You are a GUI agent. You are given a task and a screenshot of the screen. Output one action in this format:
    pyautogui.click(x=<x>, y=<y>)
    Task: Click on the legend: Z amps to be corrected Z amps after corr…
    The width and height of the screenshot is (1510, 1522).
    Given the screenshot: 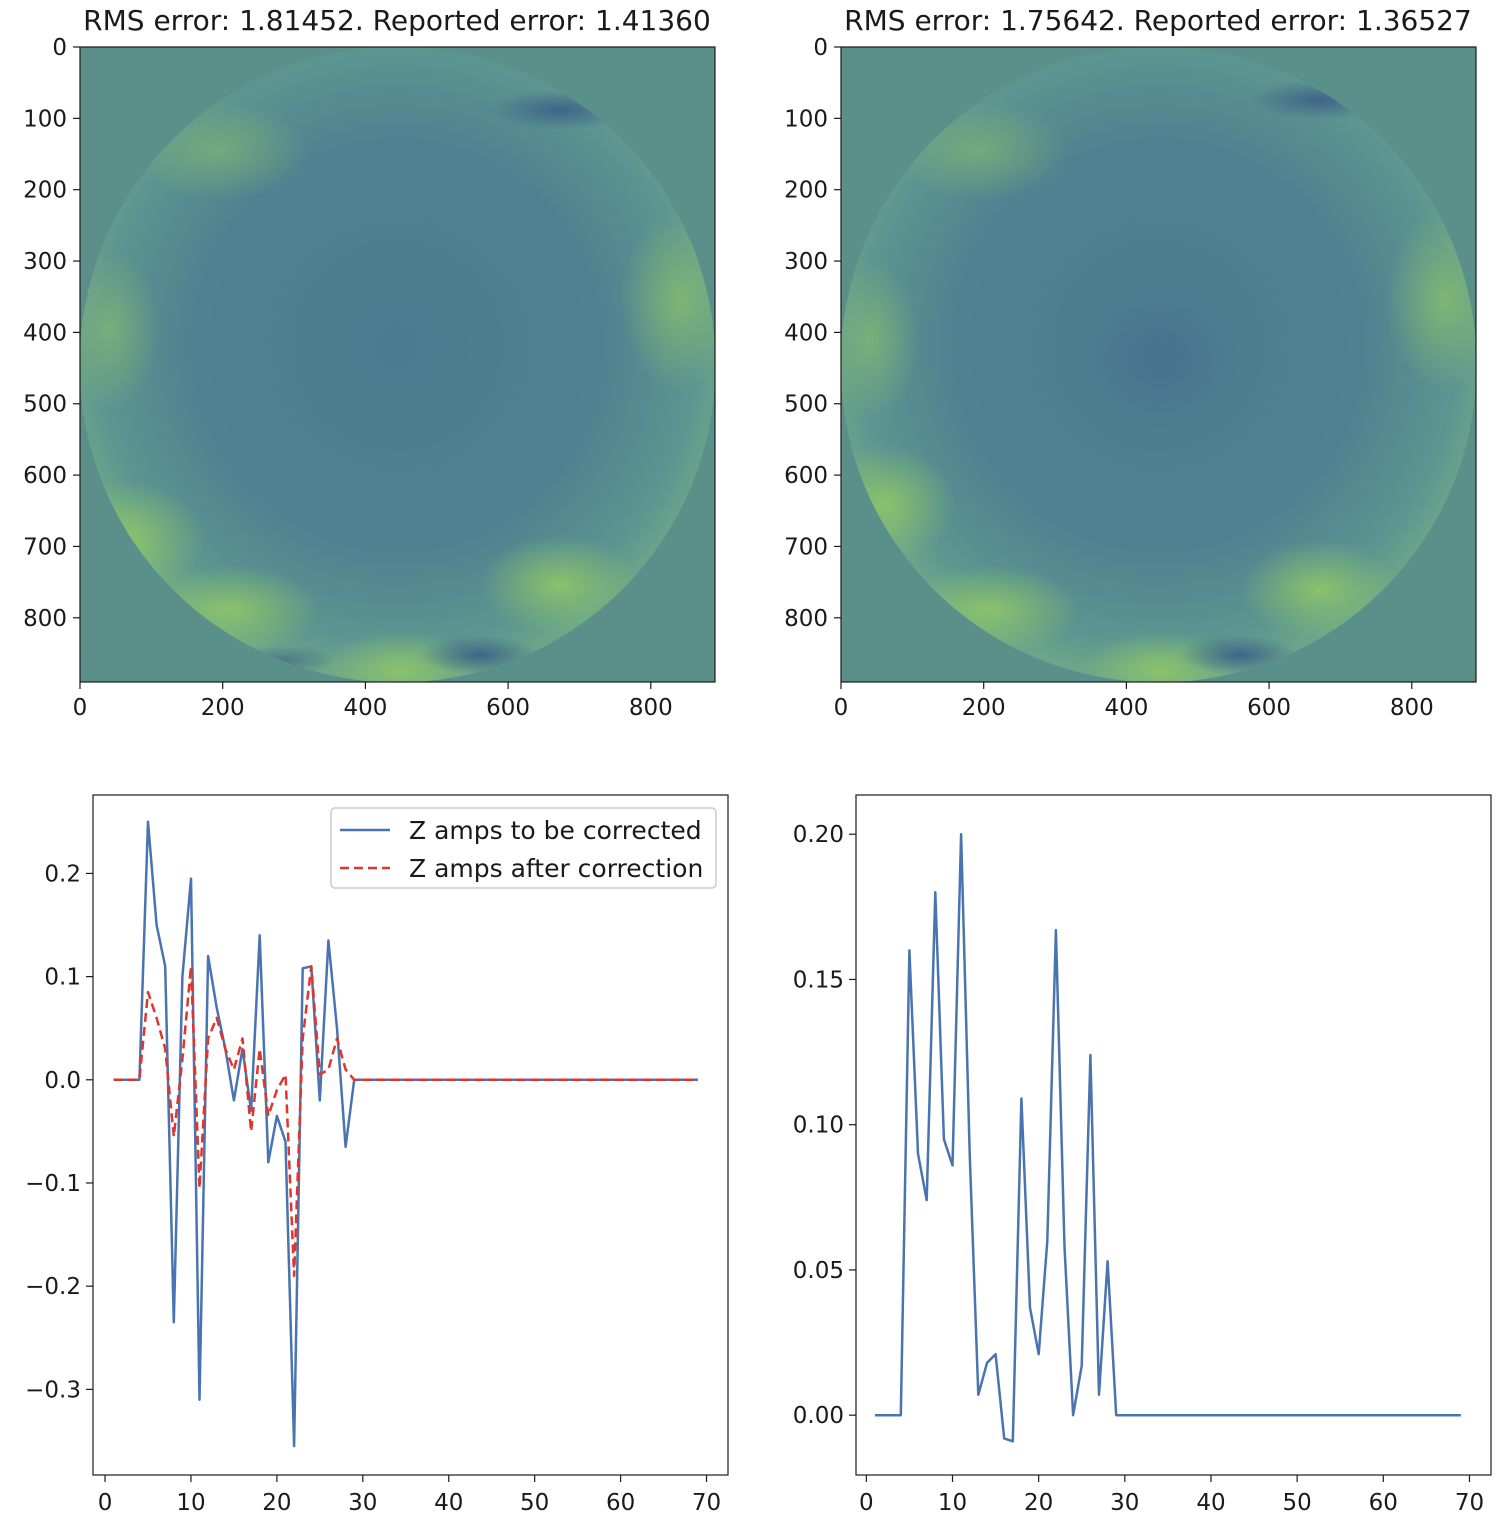 What is the action you would take?
    pyautogui.click(x=523, y=848)
    